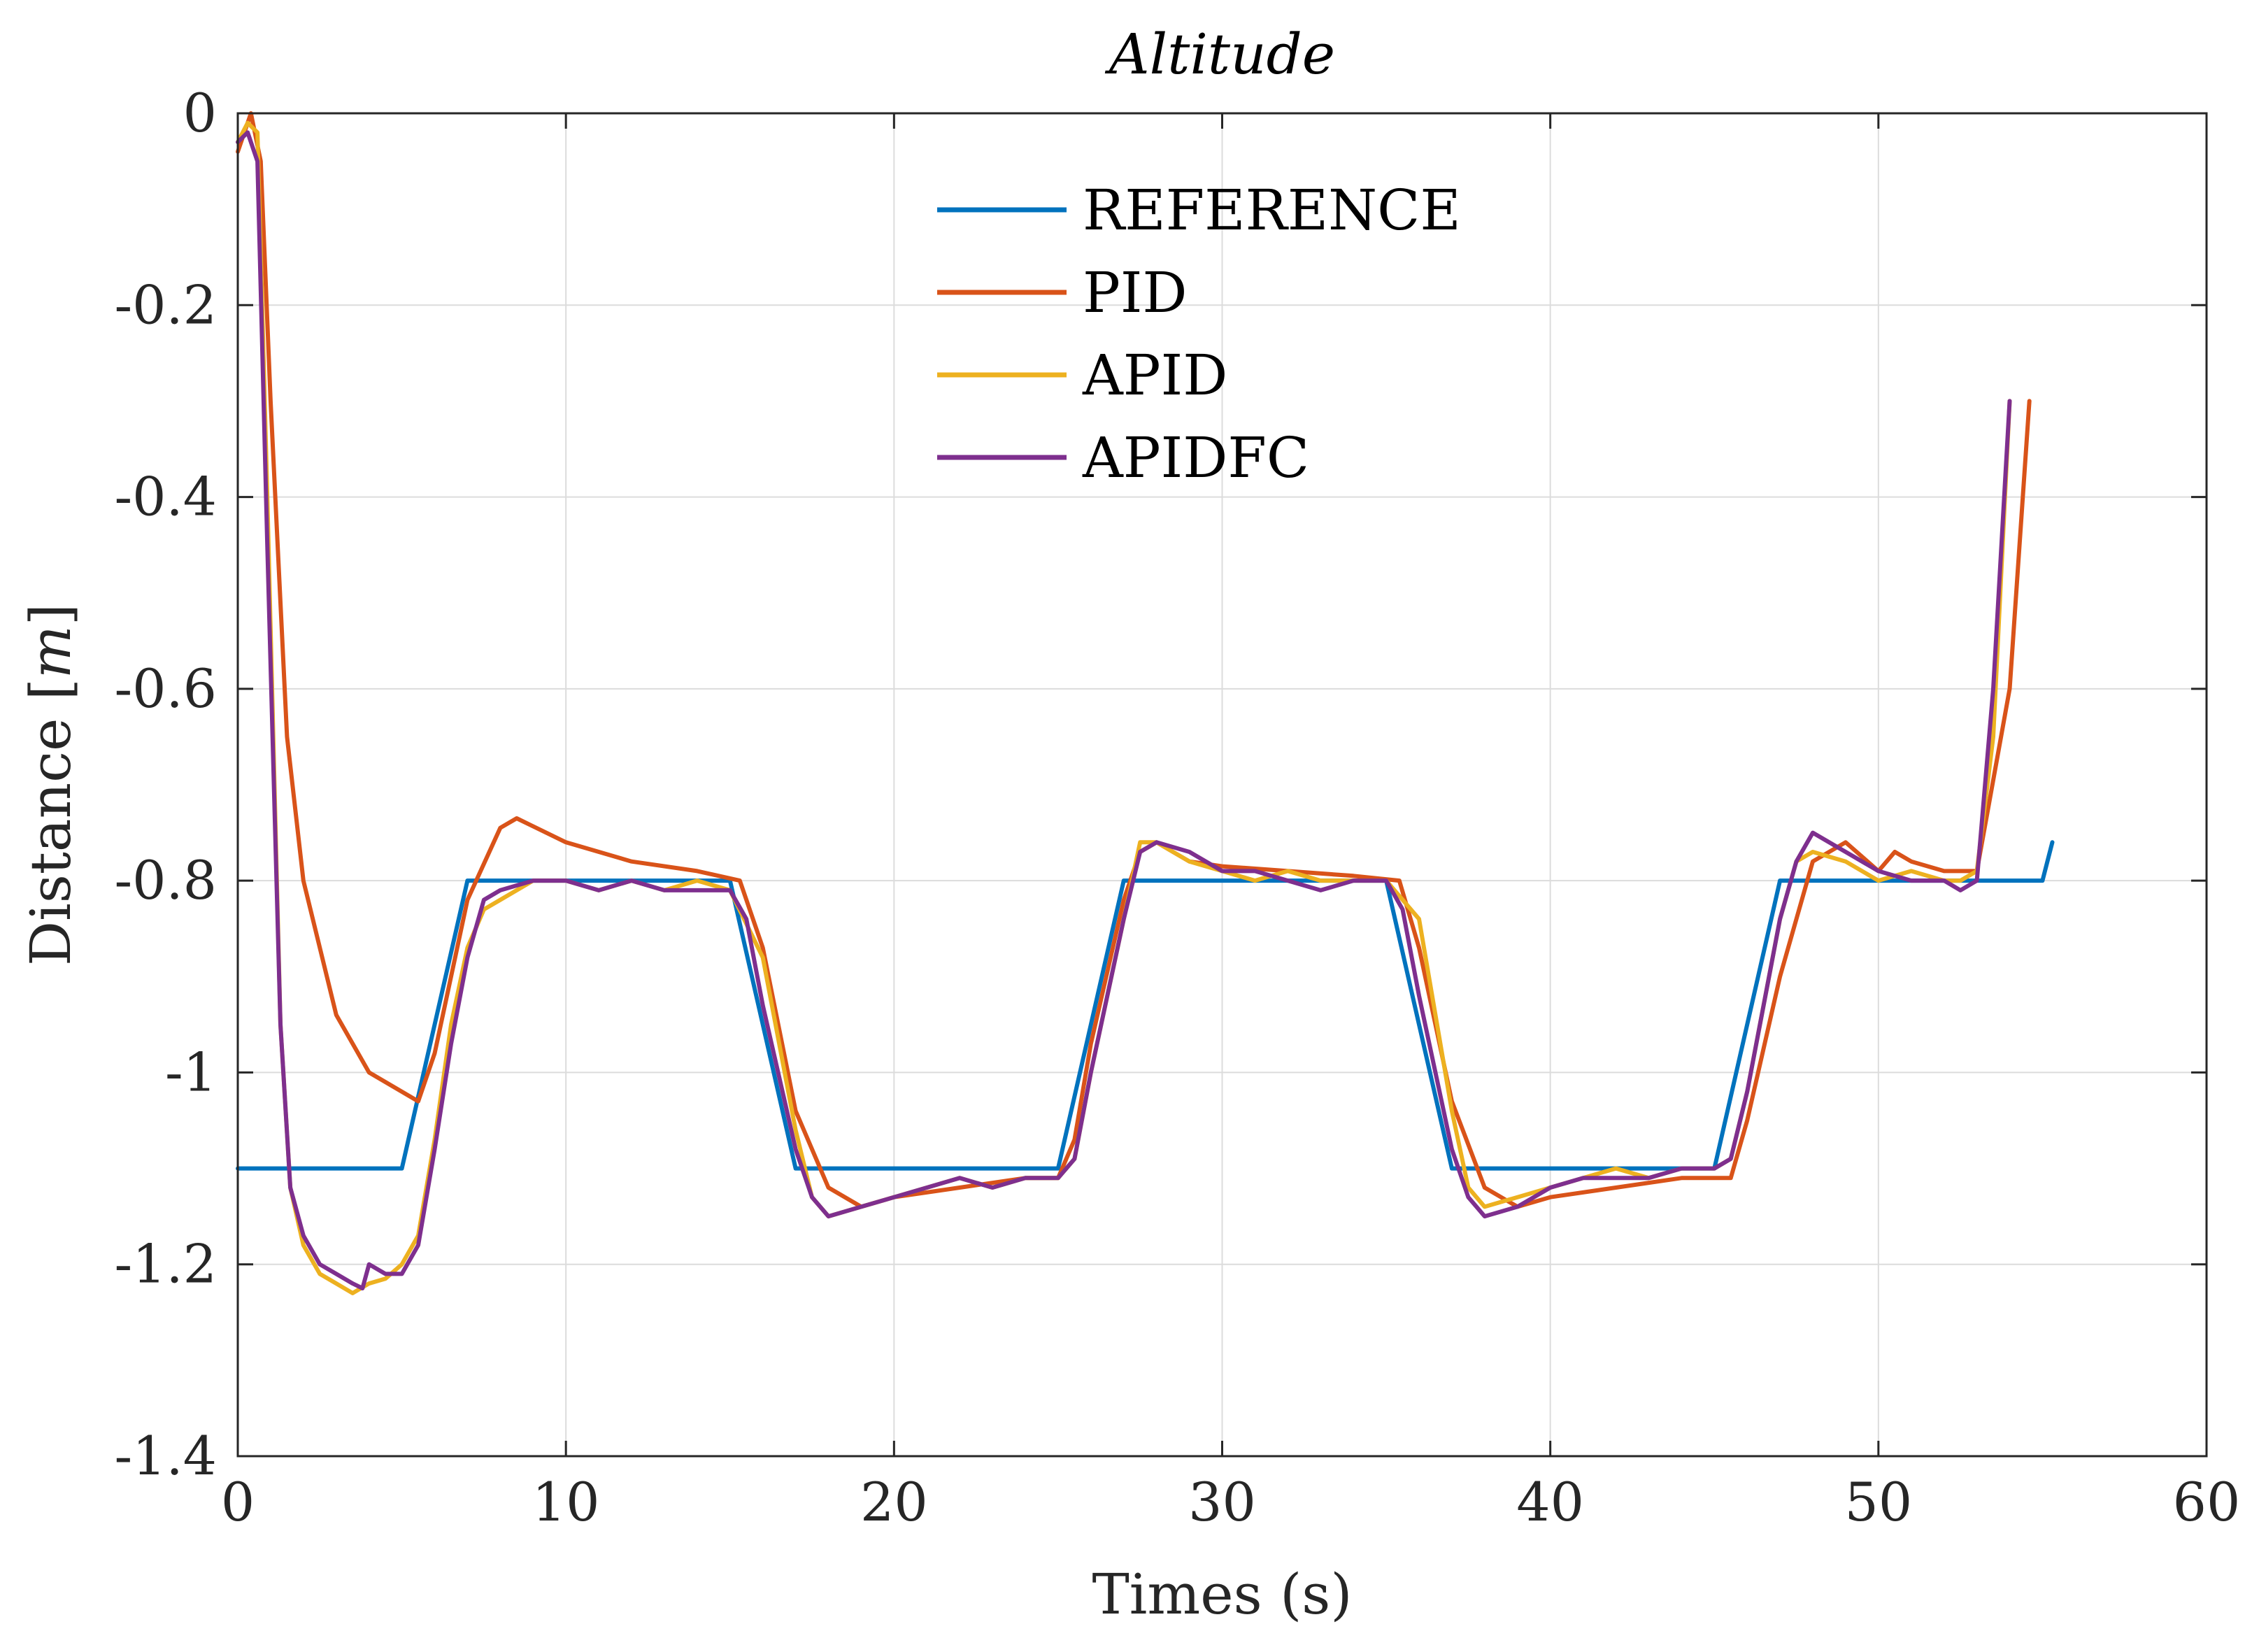  Describe the element at coordinates (200, 113) in the screenshot. I see `y-tick-label: 0` at that location.